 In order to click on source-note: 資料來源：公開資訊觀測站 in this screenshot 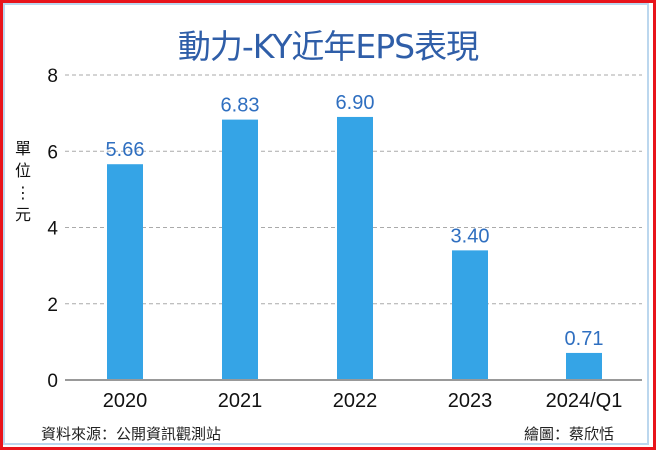, I will do `click(131, 434)`.